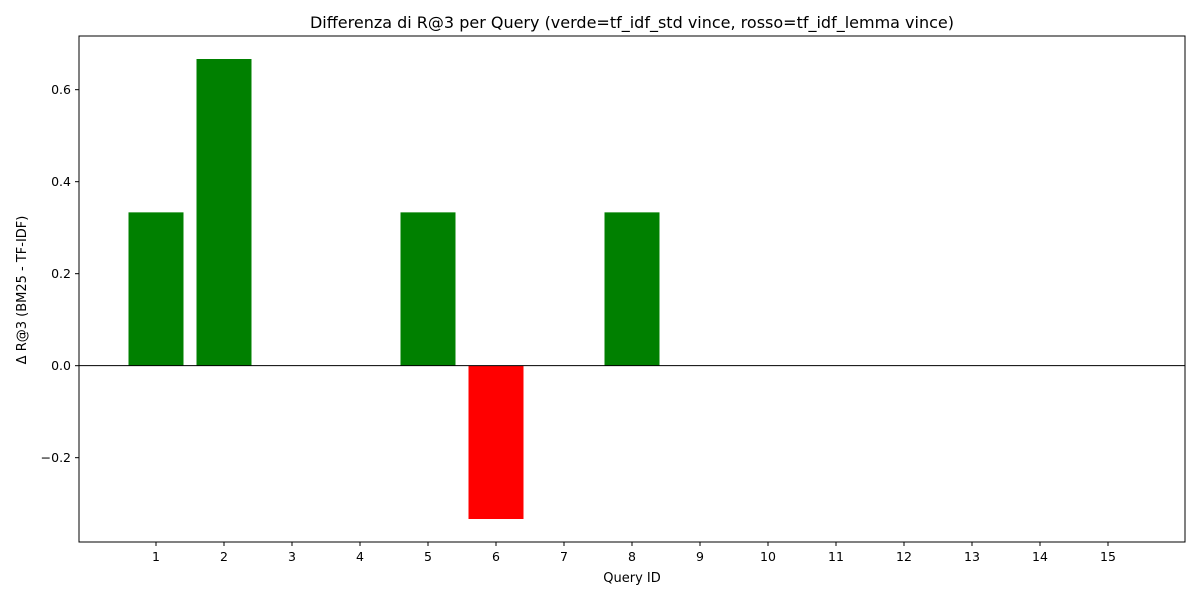 This screenshot has width=1200, height=600. What do you see at coordinates (700, 556) in the screenshot?
I see `x-tick-label: 9` at bounding box center [700, 556].